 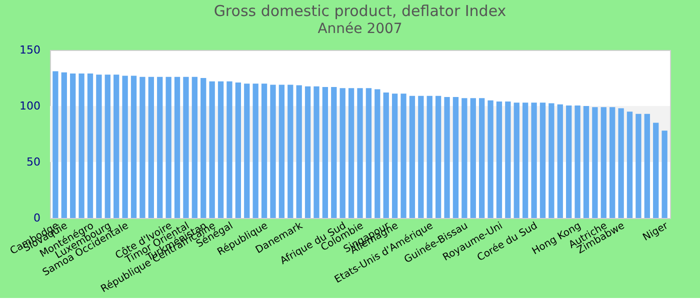 What do you see at coordinates (360, 11) in the screenshot?
I see `chart-title: Gross domestic product, deflator Index` at bounding box center [360, 11].